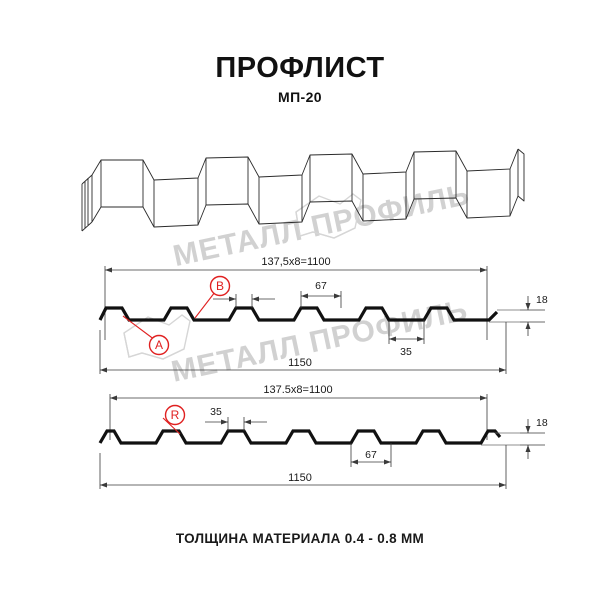 Image resolution: width=600 pixels, height=600 pixels. What do you see at coordinates (146, 335) in the screenshot?
I see `marker-a: A` at bounding box center [146, 335].